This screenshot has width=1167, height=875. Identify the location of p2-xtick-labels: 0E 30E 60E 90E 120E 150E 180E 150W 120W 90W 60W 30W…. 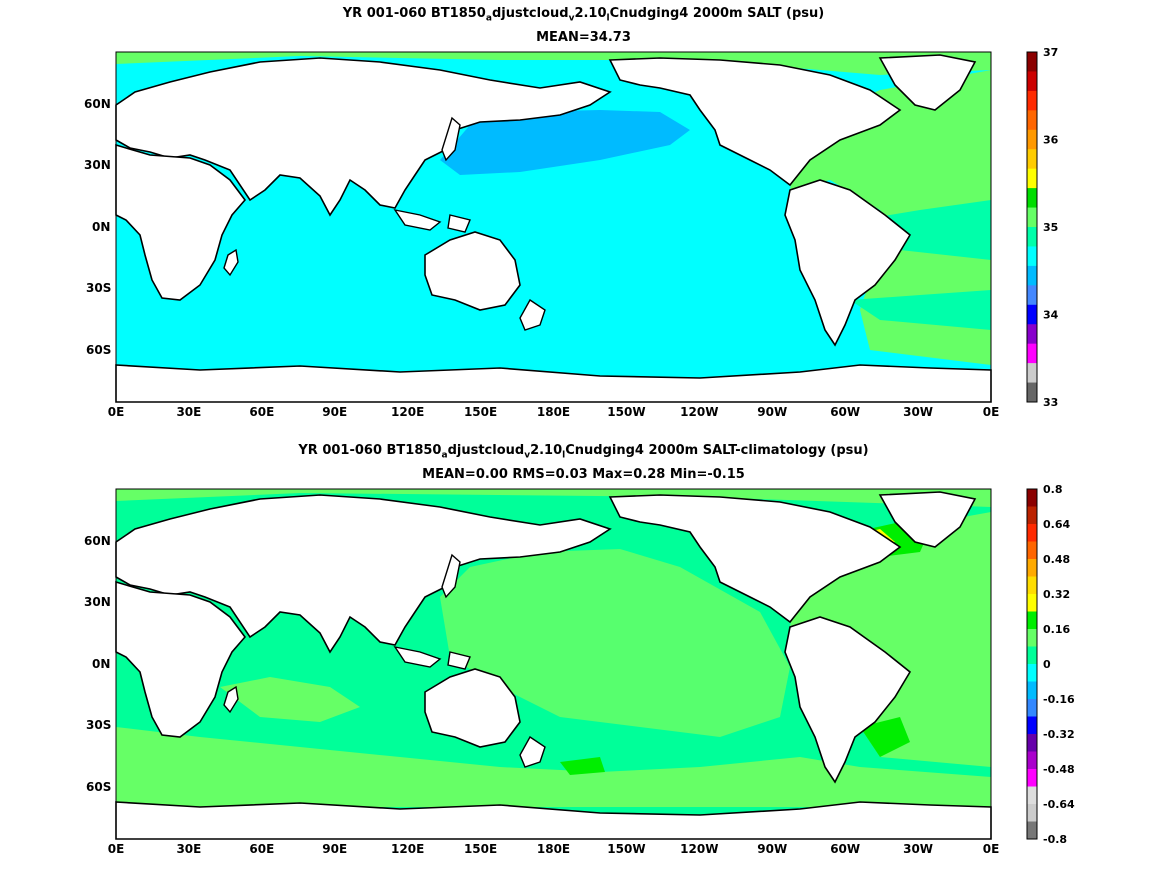
(554, 849).